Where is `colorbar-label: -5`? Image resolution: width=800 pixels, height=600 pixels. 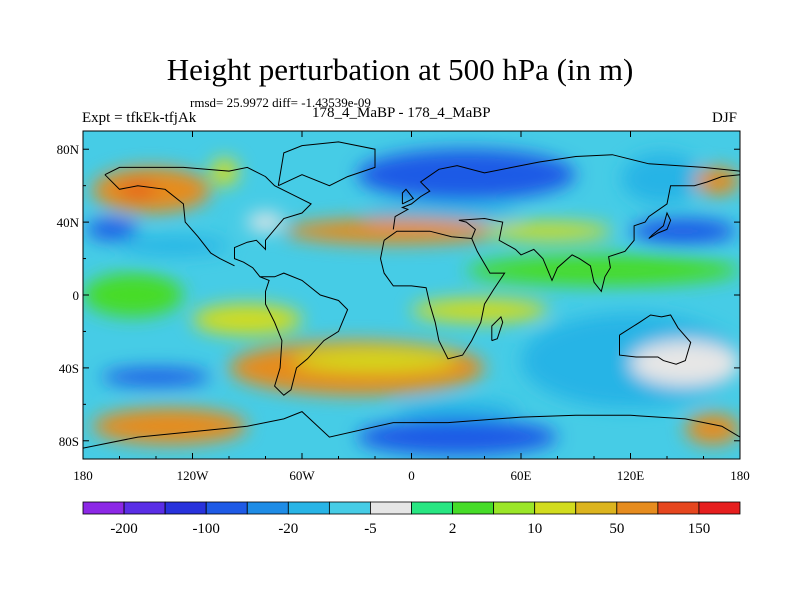 colorbar-label: -5 is located at coordinates (370, 529).